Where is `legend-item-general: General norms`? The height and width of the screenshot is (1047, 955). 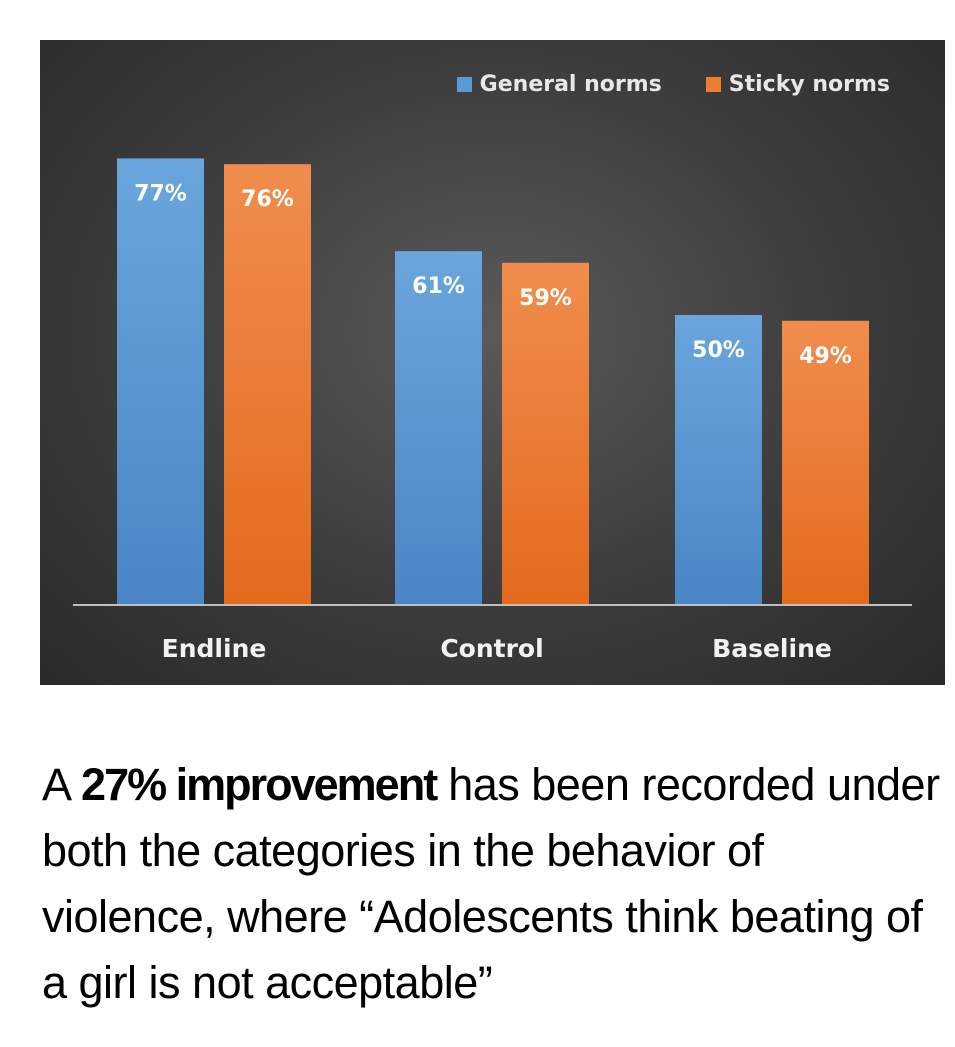 legend-item-general: General norms is located at coordinates (559, 84).